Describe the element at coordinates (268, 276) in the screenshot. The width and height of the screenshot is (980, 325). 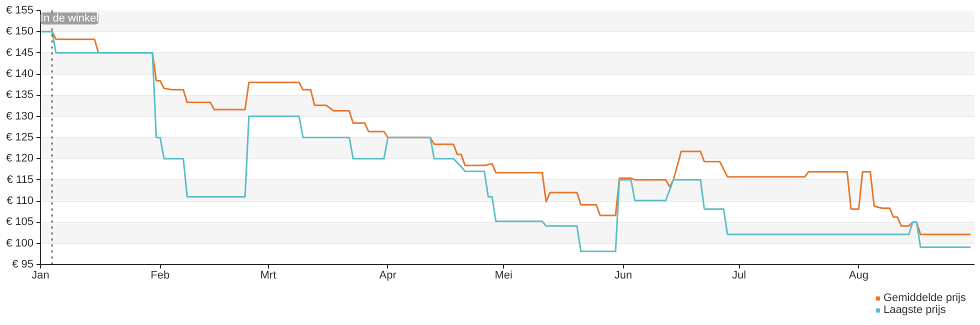
I see `x-tick-label: Mrt` at that location.